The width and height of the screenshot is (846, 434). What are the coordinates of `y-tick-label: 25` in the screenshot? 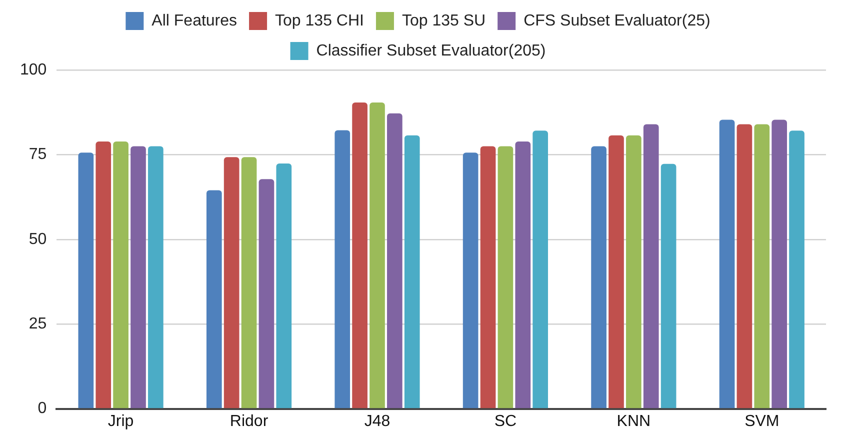 It's located at (37, 324).